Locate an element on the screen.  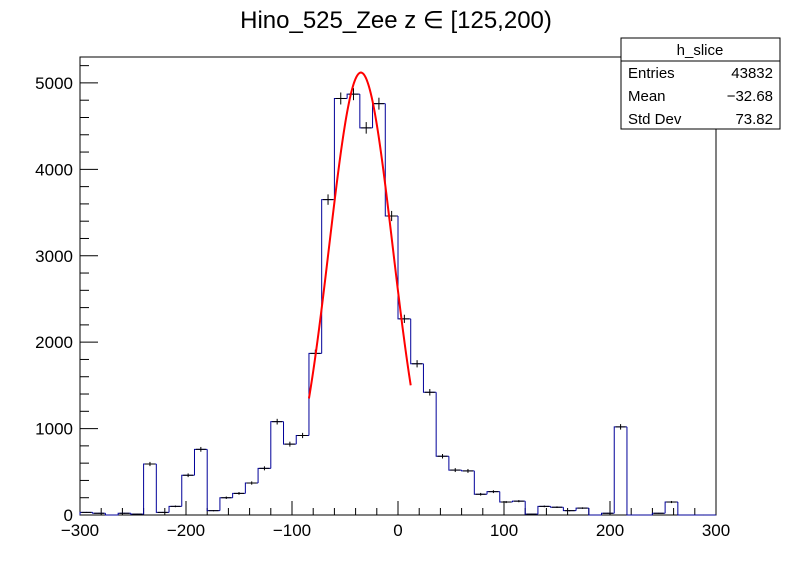
x-tick-label: −100 is located at coordinates (292, 530).